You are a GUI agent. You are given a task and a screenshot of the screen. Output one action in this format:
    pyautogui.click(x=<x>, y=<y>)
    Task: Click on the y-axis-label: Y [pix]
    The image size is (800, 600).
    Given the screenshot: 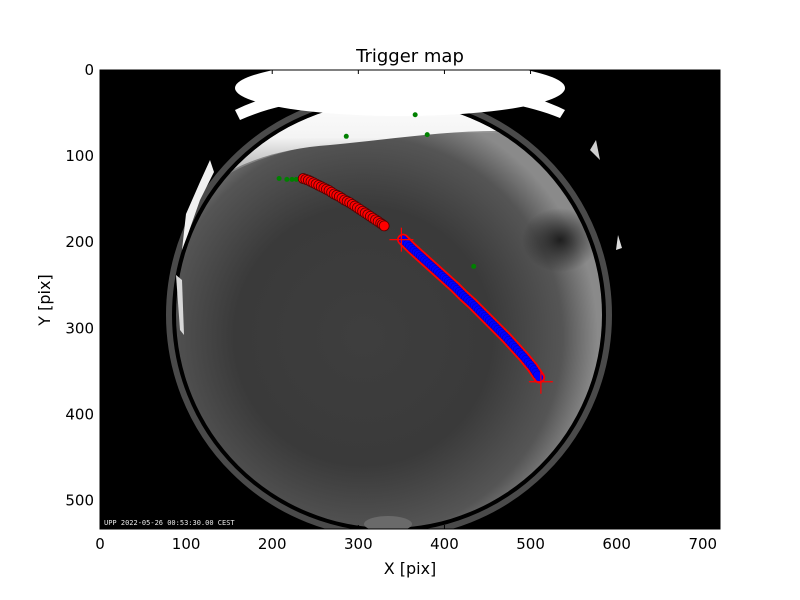 What is the action you would take?
    pyautogui.click(x=44, y=300)
    